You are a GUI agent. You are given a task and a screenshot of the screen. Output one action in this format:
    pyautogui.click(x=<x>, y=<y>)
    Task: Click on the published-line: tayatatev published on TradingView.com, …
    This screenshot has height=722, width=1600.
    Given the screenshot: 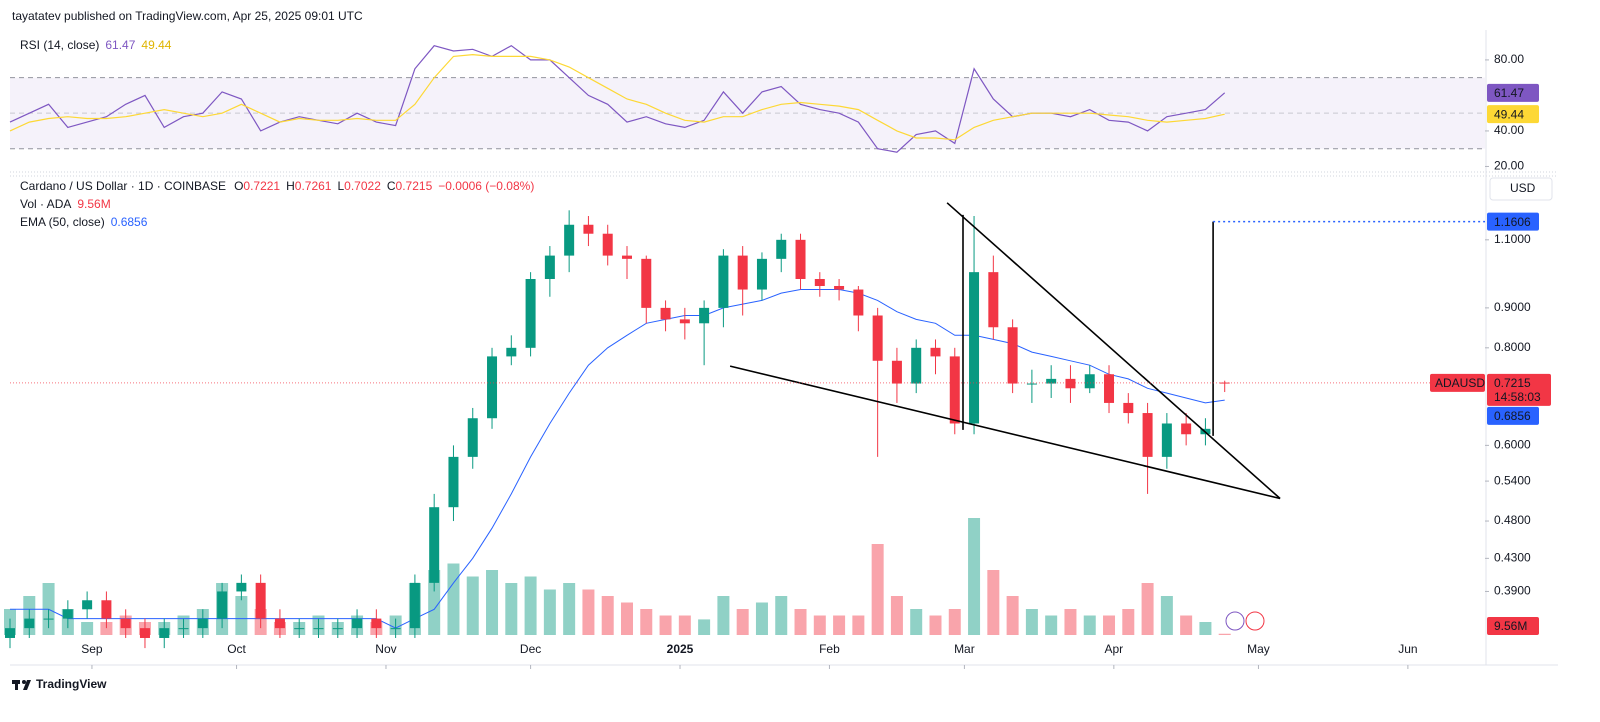 What is the action you would take?
    pyautogui.click(x=187, y=16)
    